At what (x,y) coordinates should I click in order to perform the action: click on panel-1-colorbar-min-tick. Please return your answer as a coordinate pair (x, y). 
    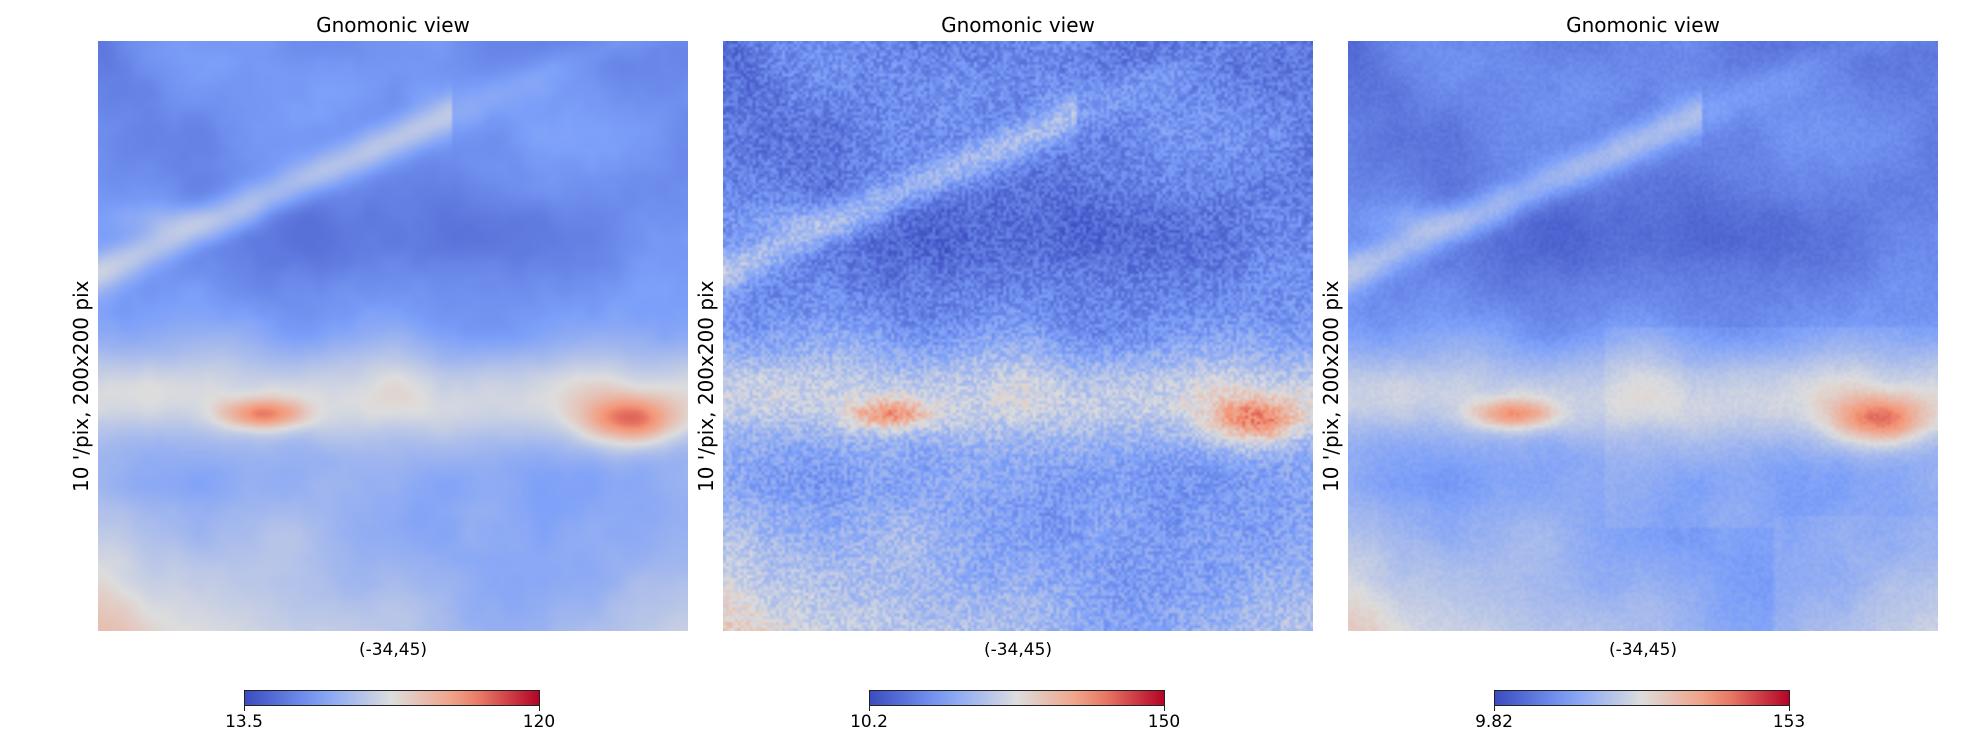
    Looking at the image, I should click on (244, 708).